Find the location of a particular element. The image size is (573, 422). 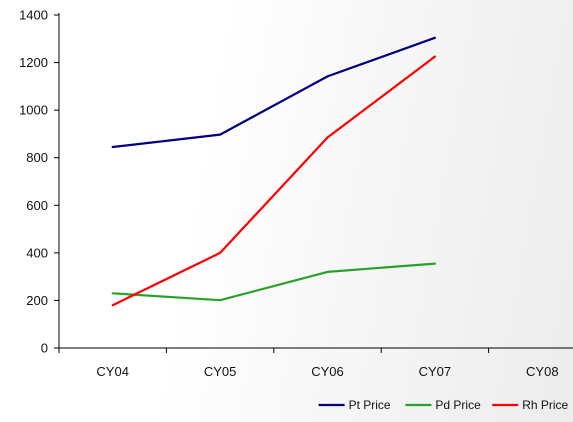

series-line-pd-price is located at coordinates (273, 282).